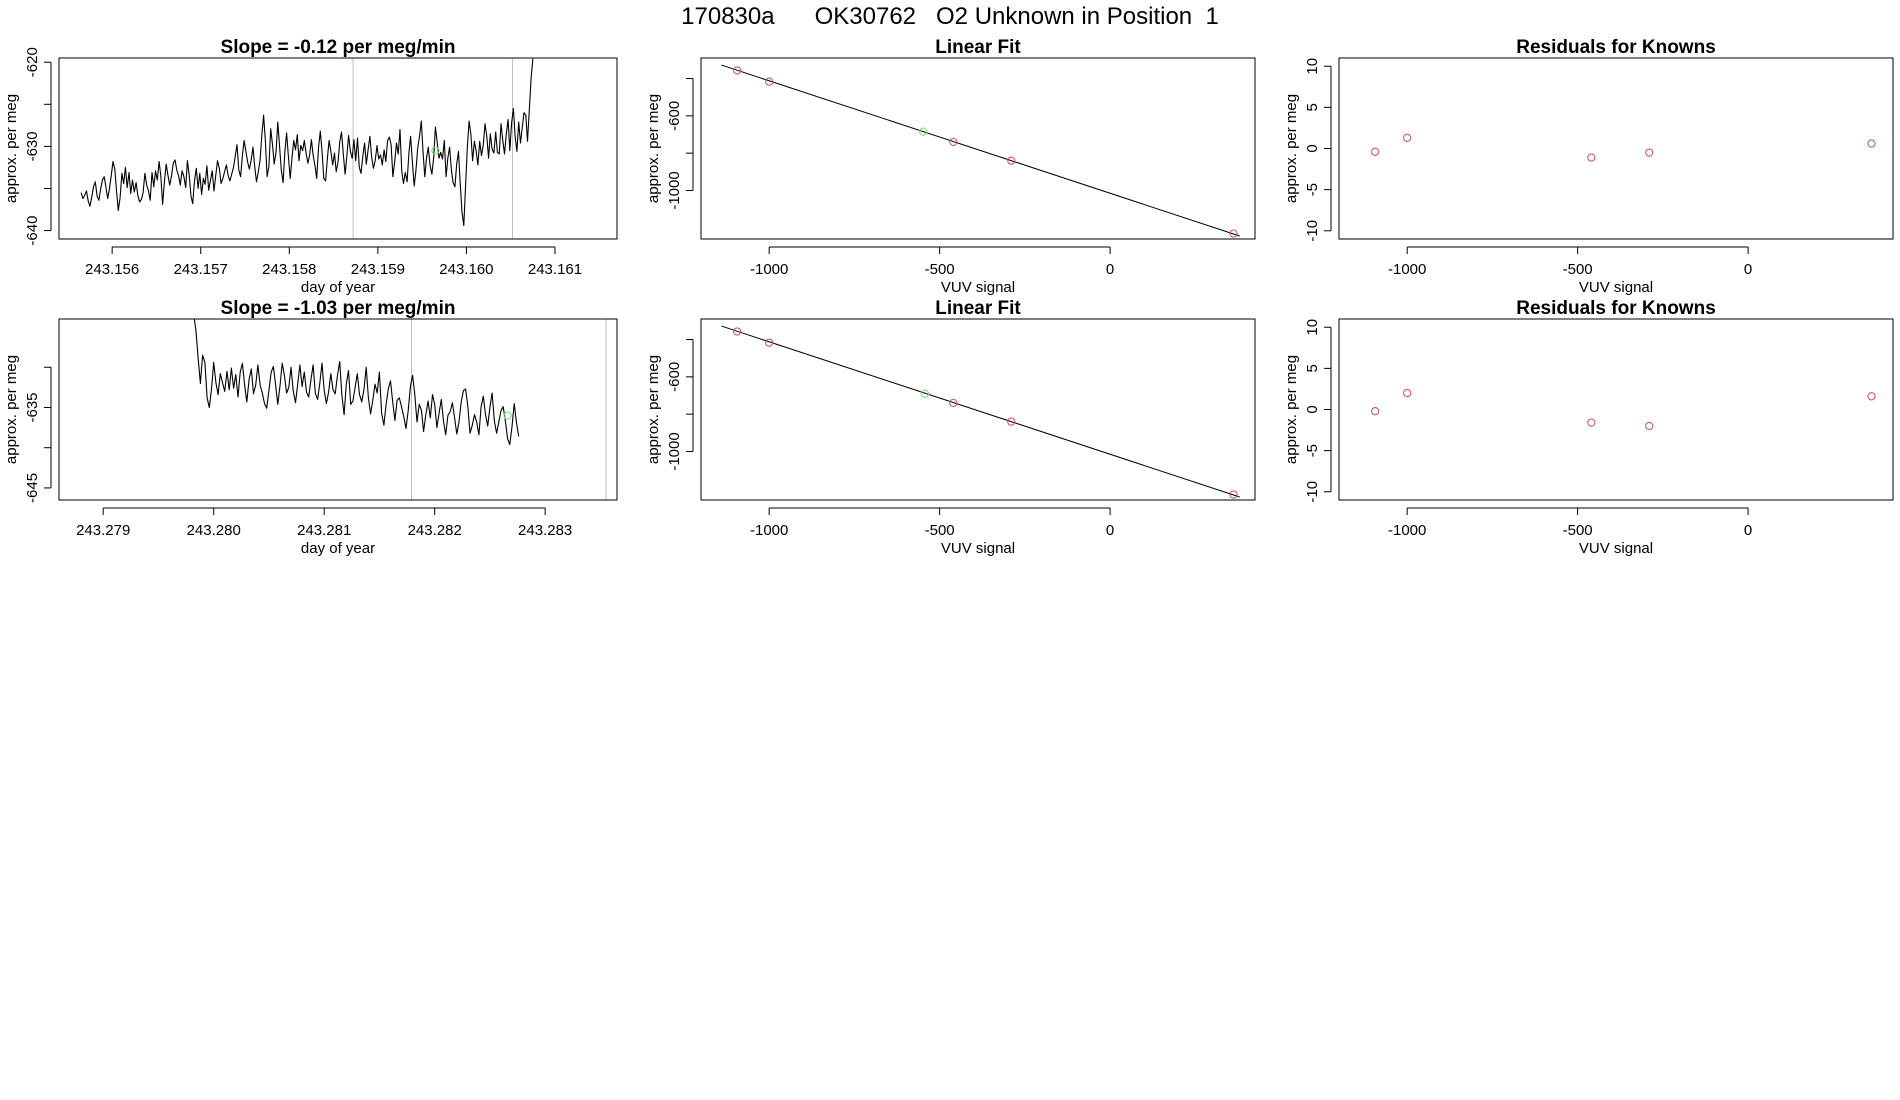  I want to click on y-tick-label: -620, so click(32, 62).